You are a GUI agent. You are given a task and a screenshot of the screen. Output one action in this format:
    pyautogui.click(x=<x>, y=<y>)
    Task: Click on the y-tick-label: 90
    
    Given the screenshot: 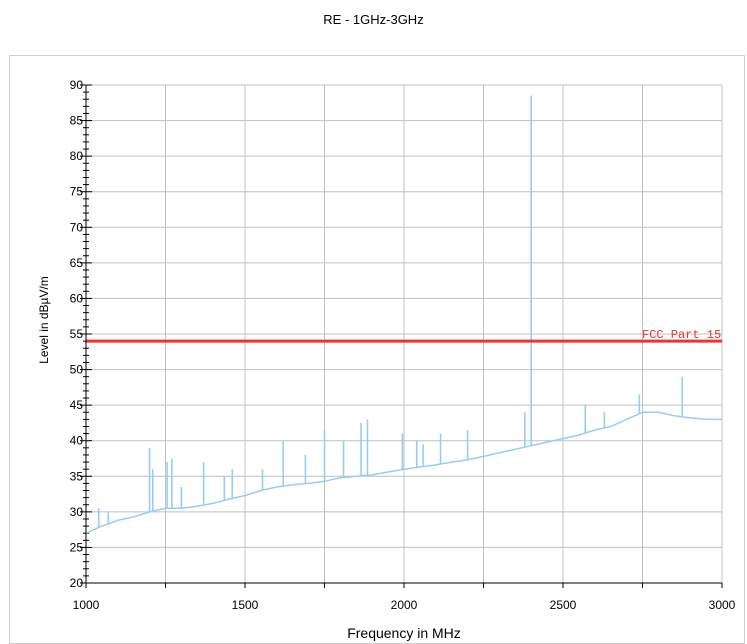 What is the action you would take?
    pyautogui.click(x=77, y=85)
    